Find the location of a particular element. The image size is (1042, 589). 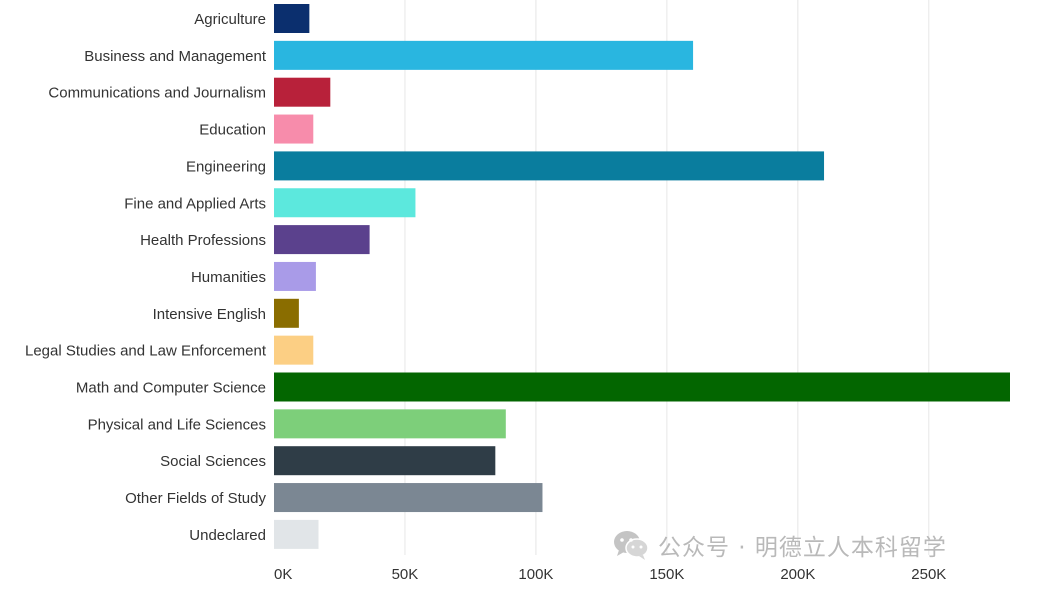

category-label: Humanities is located at coordinates (228, 277).